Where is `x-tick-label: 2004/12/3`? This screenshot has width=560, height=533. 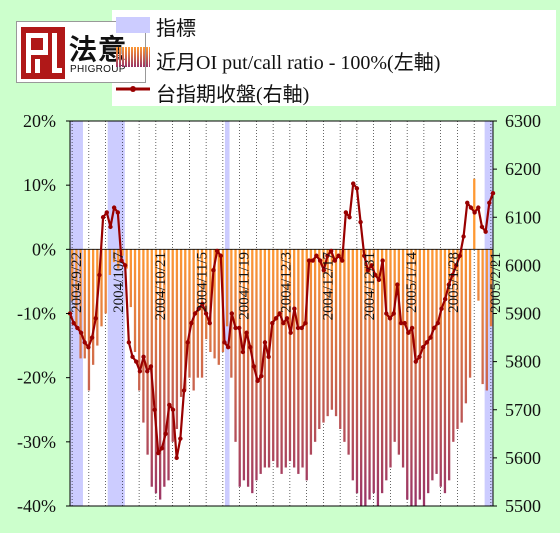 x-tick-label: 2004/12/3 is located at coordinates (286, 282).